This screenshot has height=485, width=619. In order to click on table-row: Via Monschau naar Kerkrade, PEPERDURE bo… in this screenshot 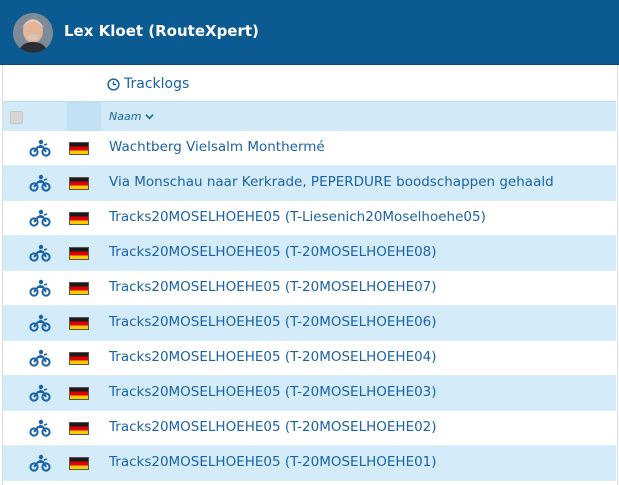, I will do `click(309, 183)`.